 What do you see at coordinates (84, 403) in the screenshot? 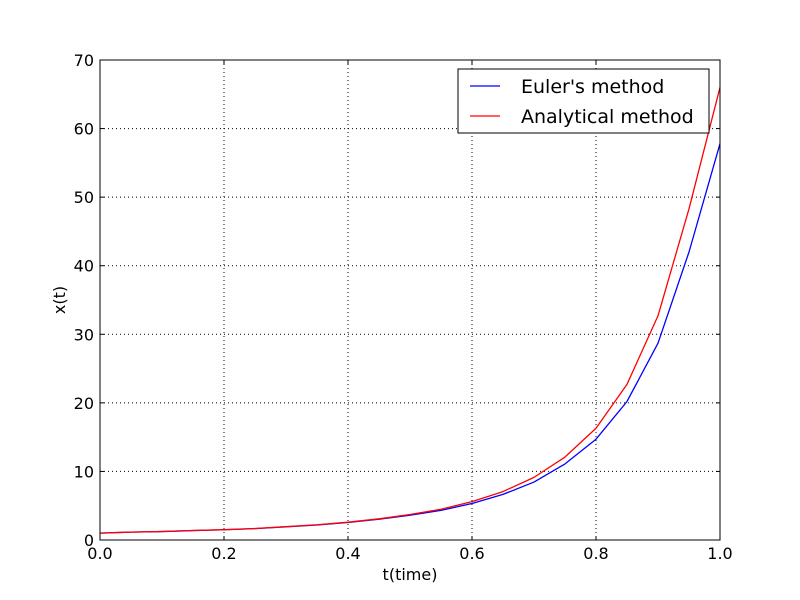
I see `y-tick-label: 20` at bounding box center [84, 403].